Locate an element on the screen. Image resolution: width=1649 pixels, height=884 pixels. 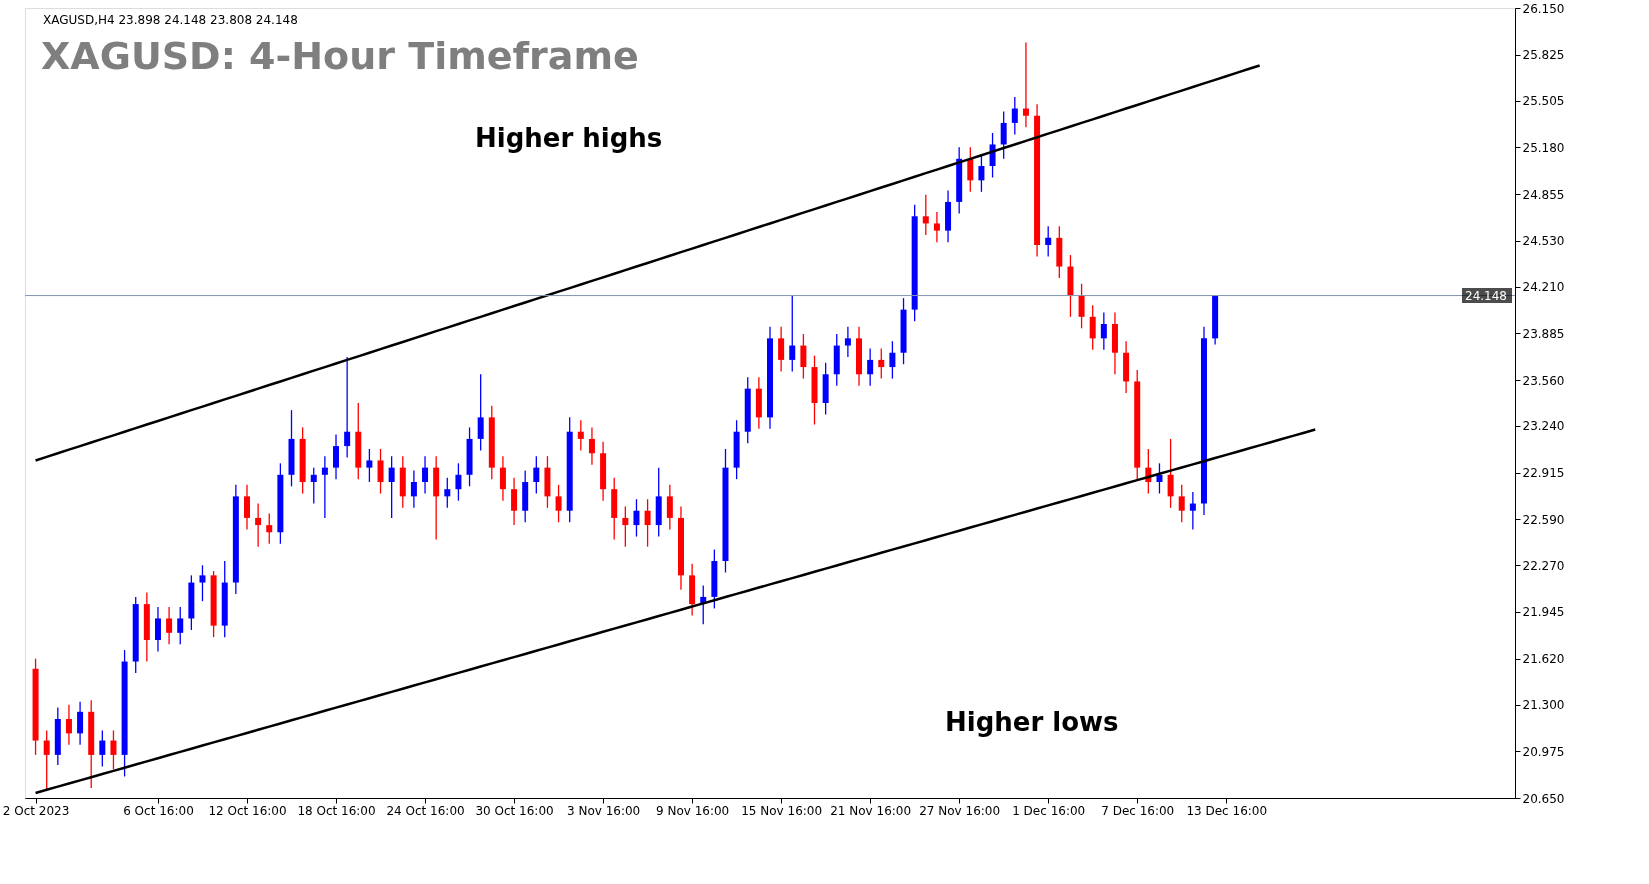
y-tick-label: 20.650 is located at coordinates (1543, 798).